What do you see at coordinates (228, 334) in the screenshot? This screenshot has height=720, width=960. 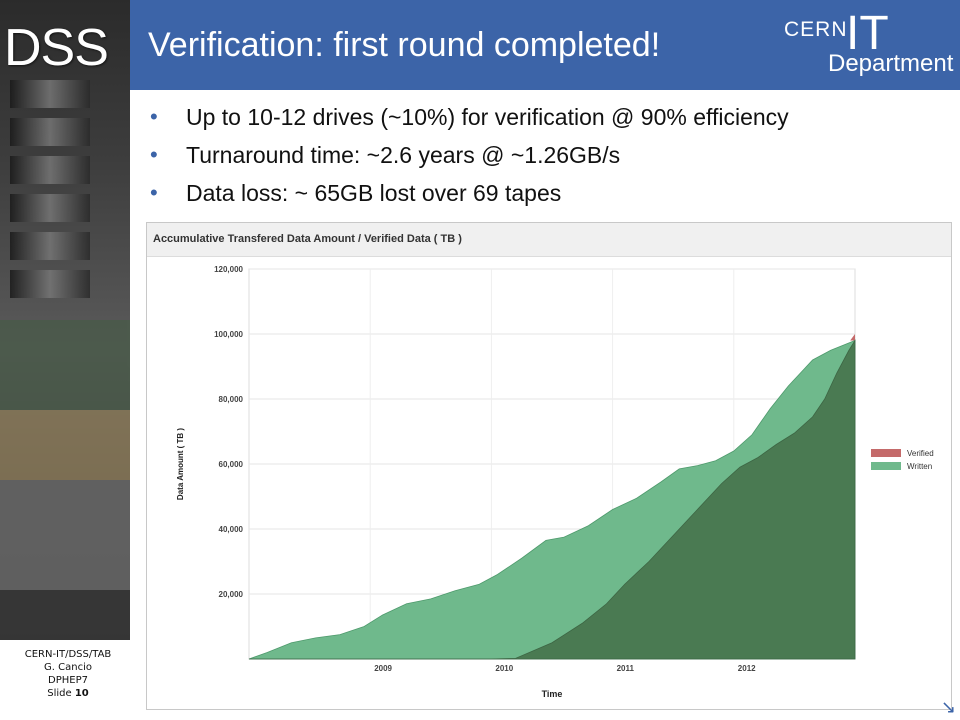 I see `y-tick-label: 100,000` at bounding box center [228, 334].